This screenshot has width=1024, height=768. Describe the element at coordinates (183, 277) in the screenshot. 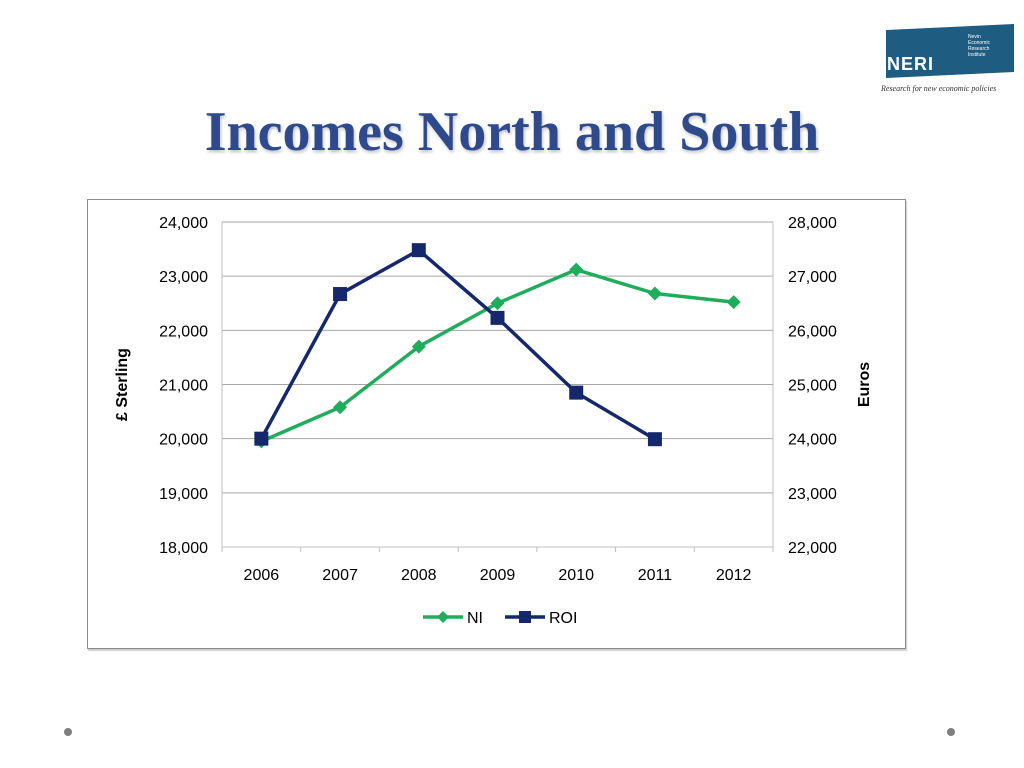

I see `y-left-tick-label: 23,000` at that location.